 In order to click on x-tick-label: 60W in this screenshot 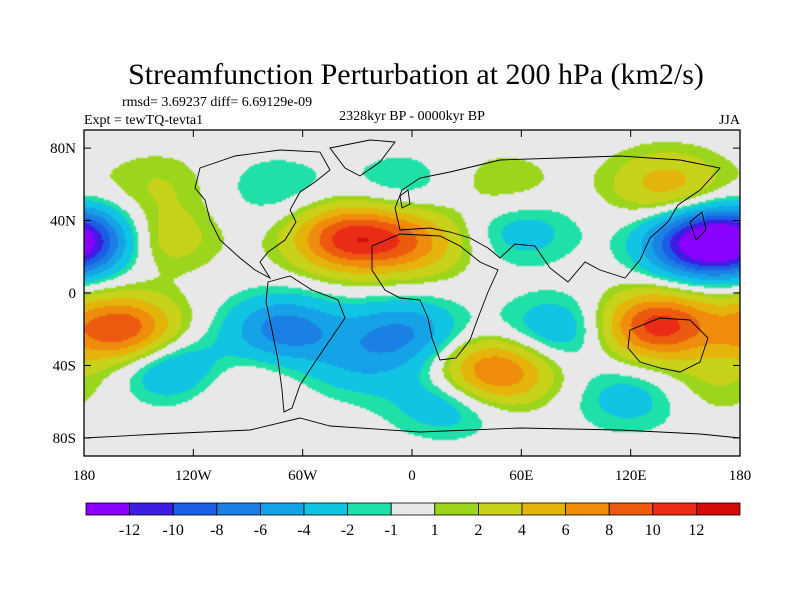, I will do `click(303, 476)`.